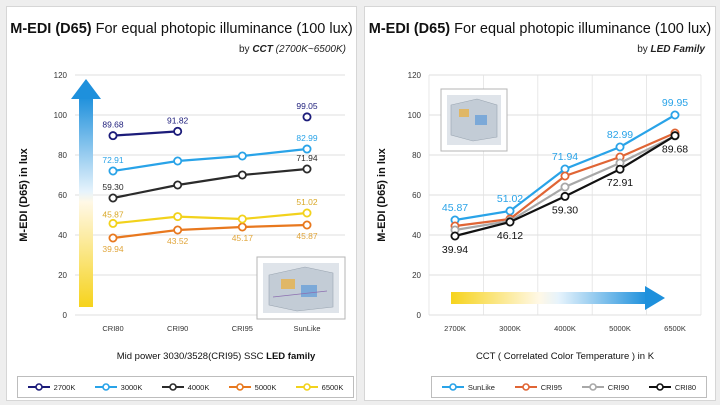  I want to click on data-label-6500k: 45.87, so click(113, 214).